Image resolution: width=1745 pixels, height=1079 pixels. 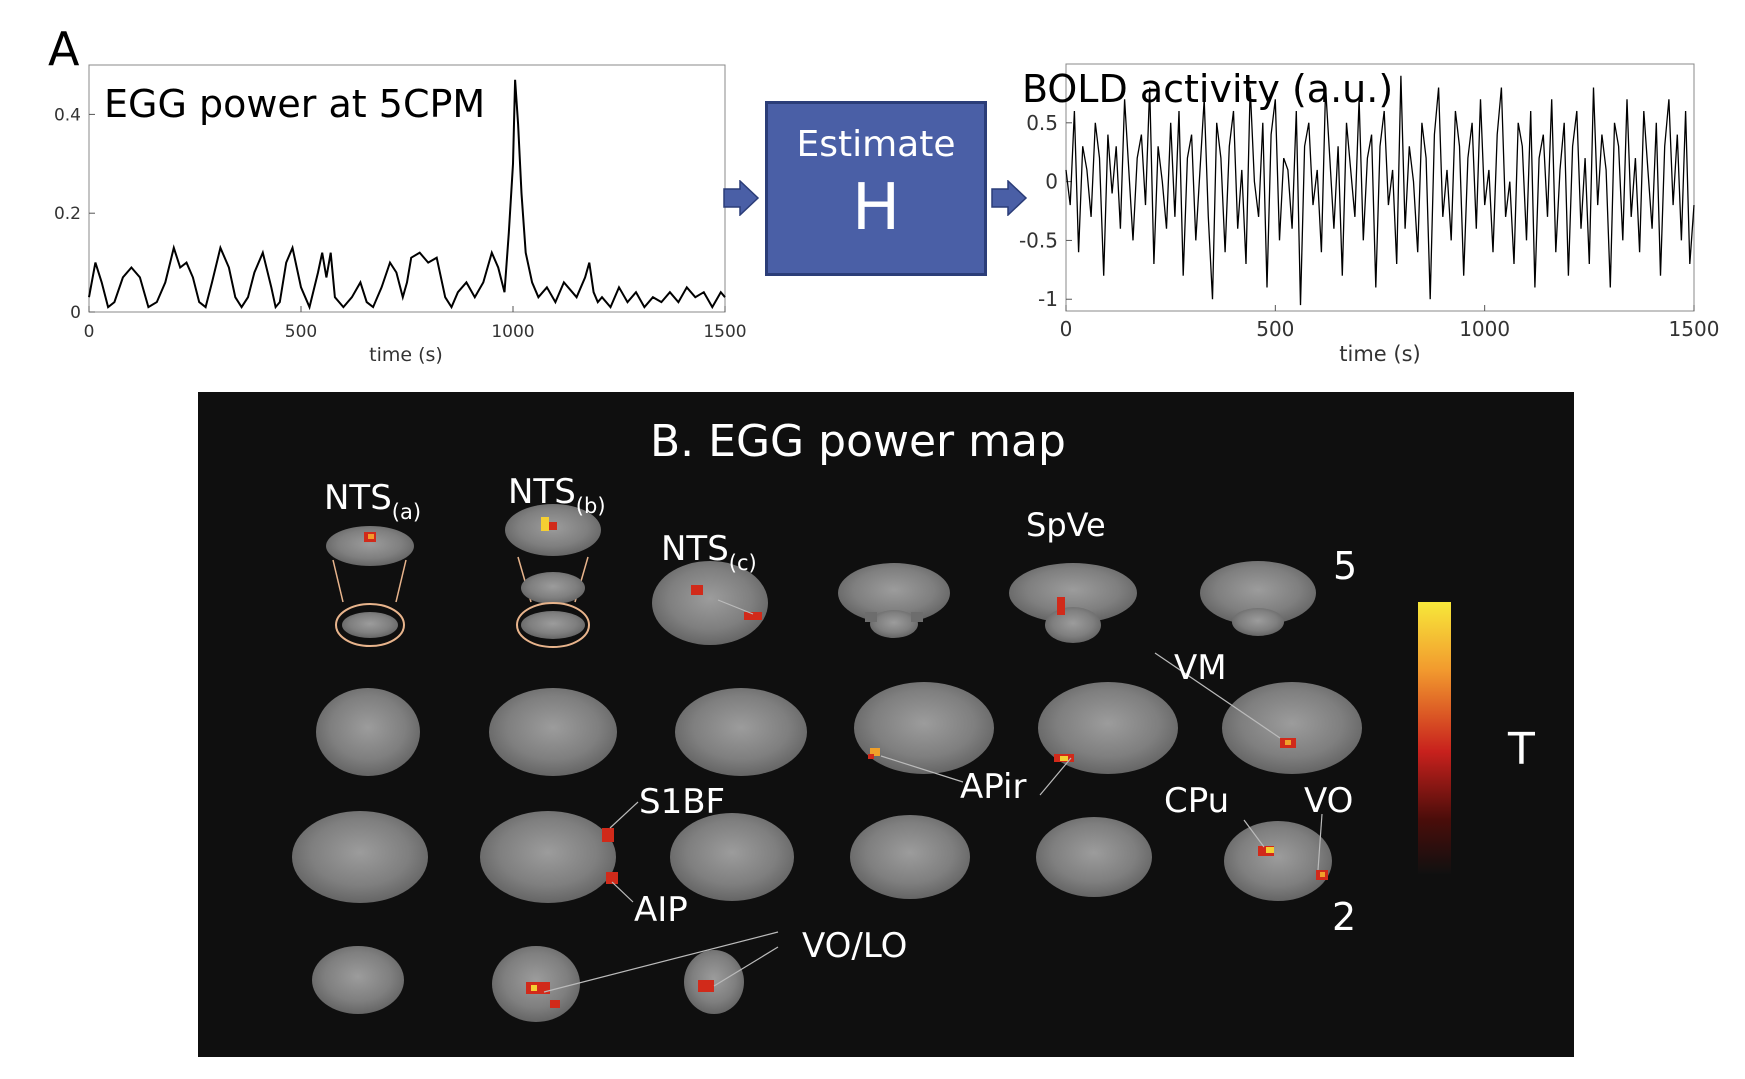 What do you see at coordinates (294, 104) in the screenshot?
I see `egg-chart-title: EGG power at 5CPM` at bounding box center [294, 104].